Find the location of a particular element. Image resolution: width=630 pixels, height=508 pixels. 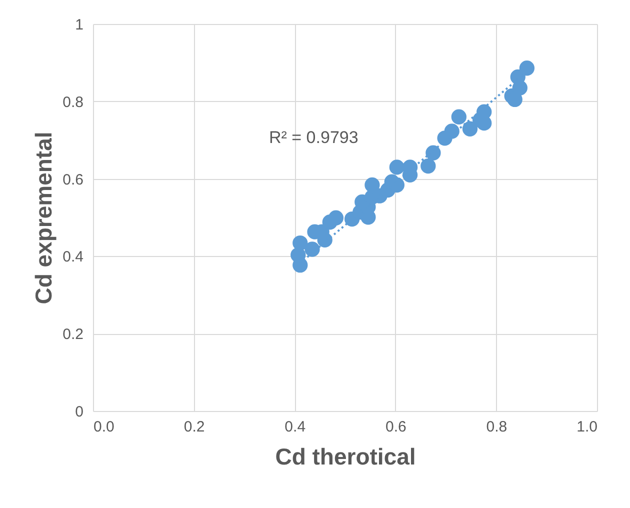

annotation: R² = 0.9793 is located at coordinates (313, 137).